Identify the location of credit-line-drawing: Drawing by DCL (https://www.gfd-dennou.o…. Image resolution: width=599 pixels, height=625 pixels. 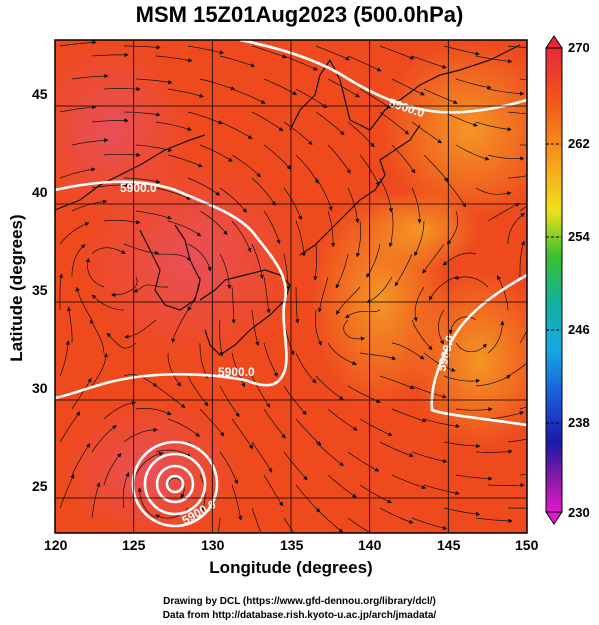
(299, 601).